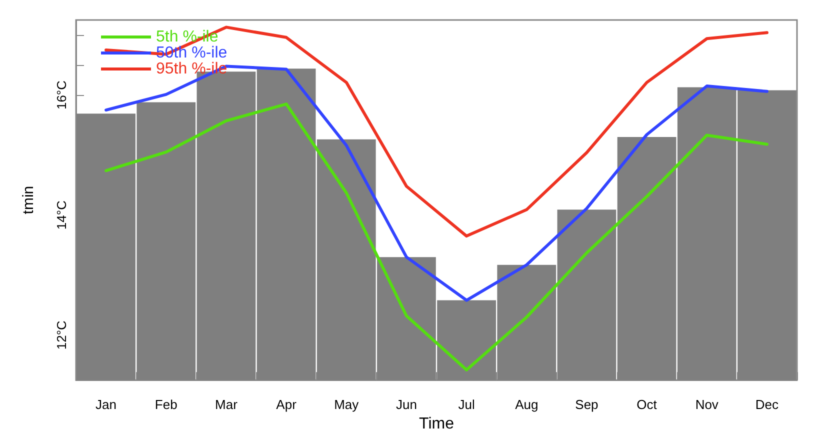 Image resolution: width=815 pixels, height=445 pixels. Describe the element at coordinates (466, 404) in the screenshot. I see `x-tick-label: Jul` at that location.